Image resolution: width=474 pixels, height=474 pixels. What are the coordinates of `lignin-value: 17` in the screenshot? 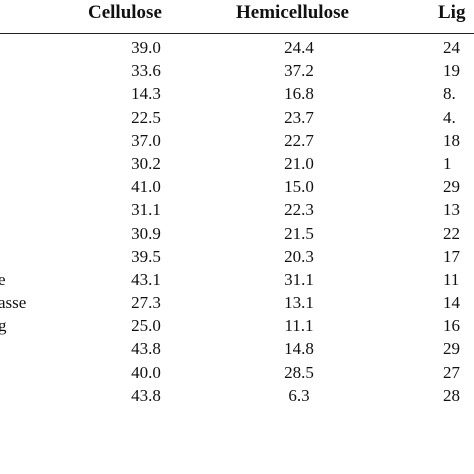 It's located at (451, 256).